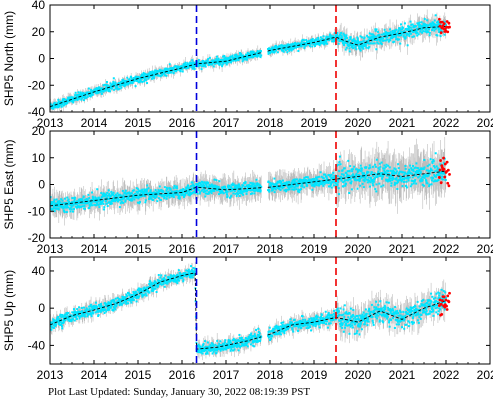  Describe the element at coordinates (446, 123) in the screenshot. I see `x-tick-label: 2022` at that location.